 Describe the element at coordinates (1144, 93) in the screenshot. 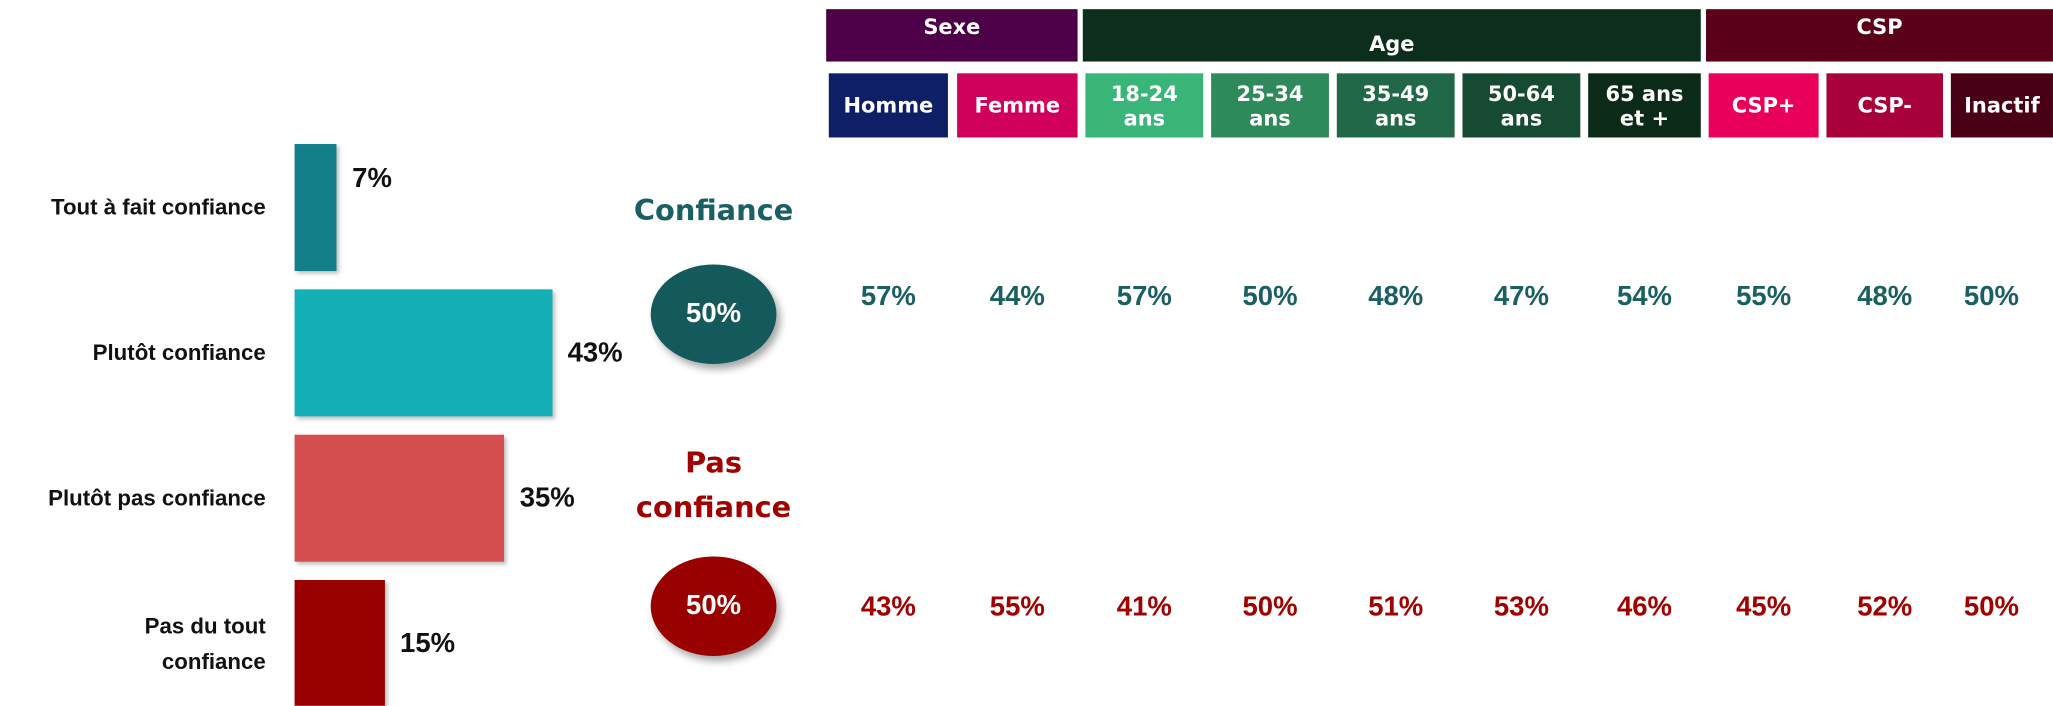

I see `column-label: 18-24` at that location.